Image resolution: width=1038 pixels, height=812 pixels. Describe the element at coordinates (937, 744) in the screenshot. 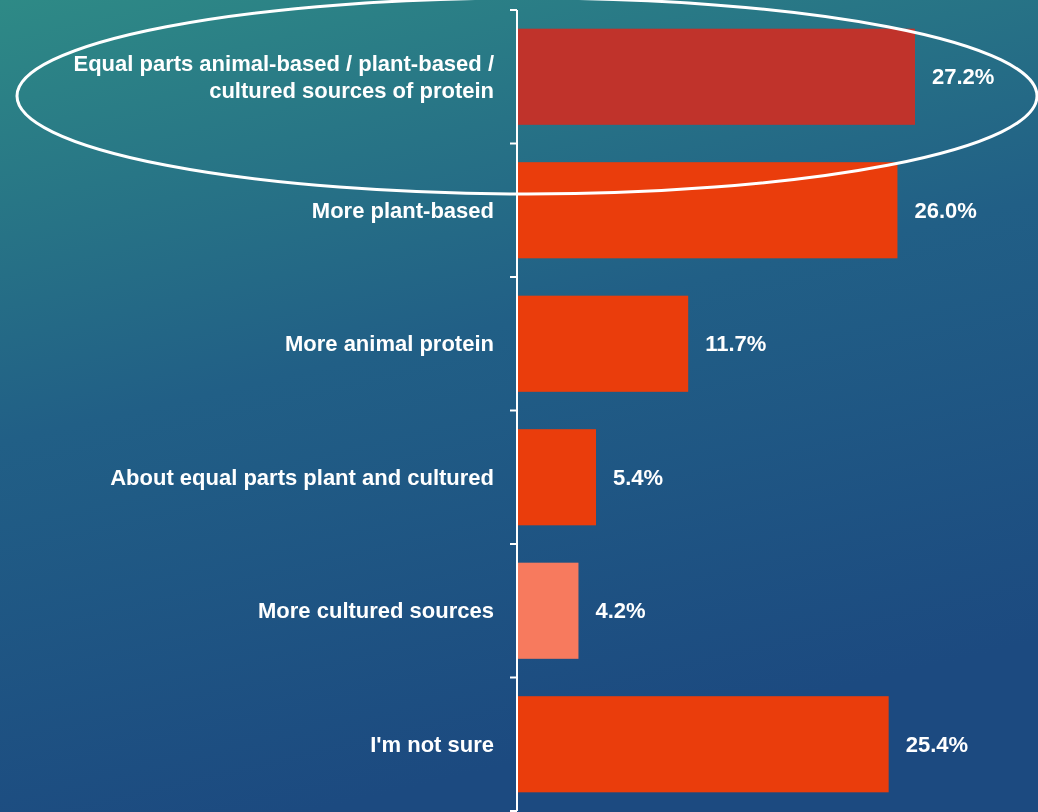

I see `data-label: 25.4%` at that location.